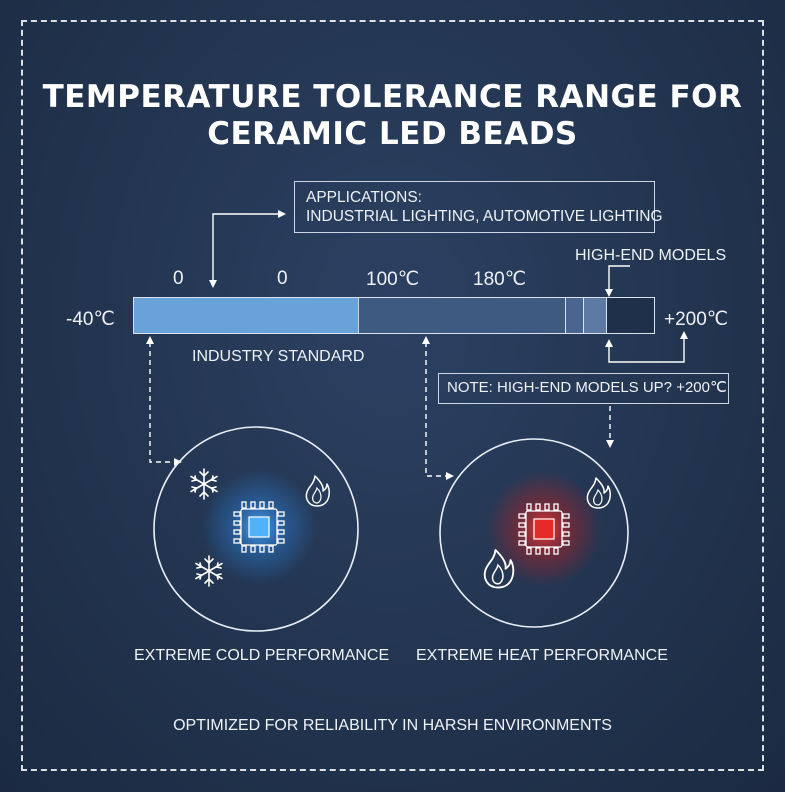 The image size is (785, 792). Describe the element at coordinates (178, 278) in the screenshot. I see `tick-label-0a: 0` at that location.